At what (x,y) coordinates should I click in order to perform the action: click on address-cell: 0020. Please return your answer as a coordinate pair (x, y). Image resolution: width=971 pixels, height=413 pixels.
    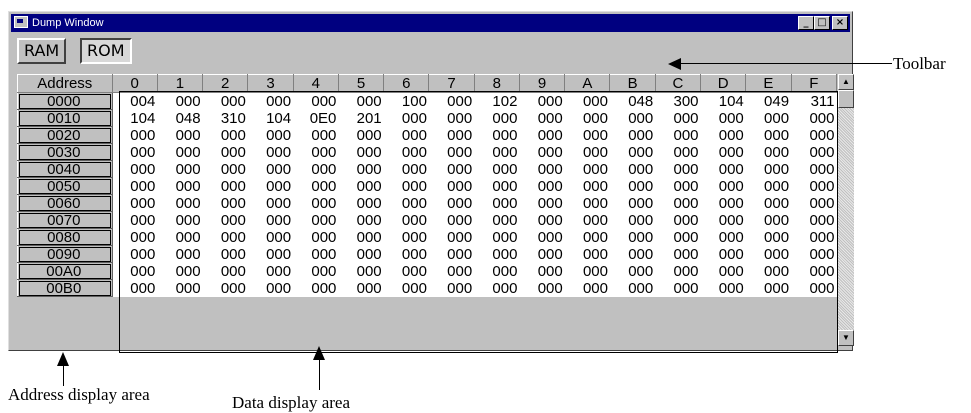
    Looking at the image, I should click on (65, 135).